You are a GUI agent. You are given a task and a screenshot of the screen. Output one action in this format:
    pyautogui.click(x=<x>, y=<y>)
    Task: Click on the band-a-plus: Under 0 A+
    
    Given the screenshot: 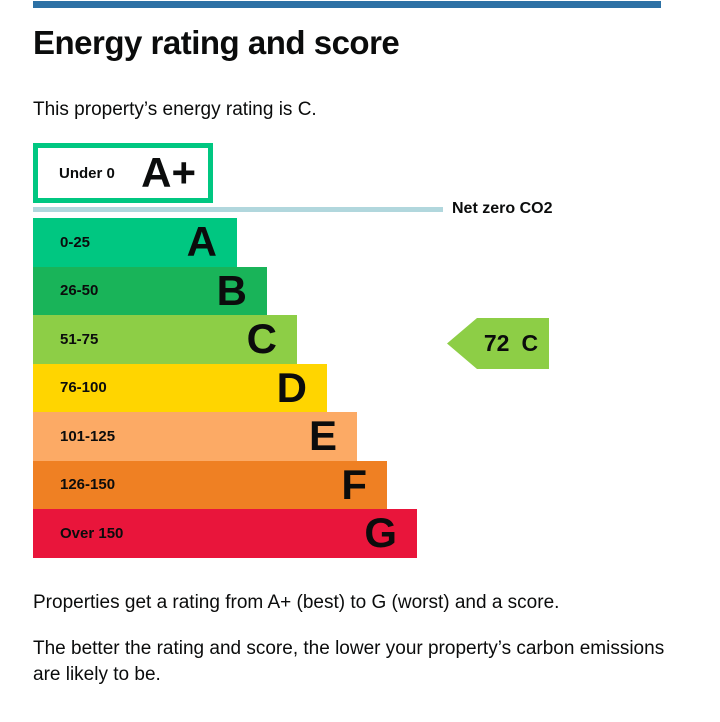 What is the action you would take?
    pyautogui.click(x=123, y=173)
    